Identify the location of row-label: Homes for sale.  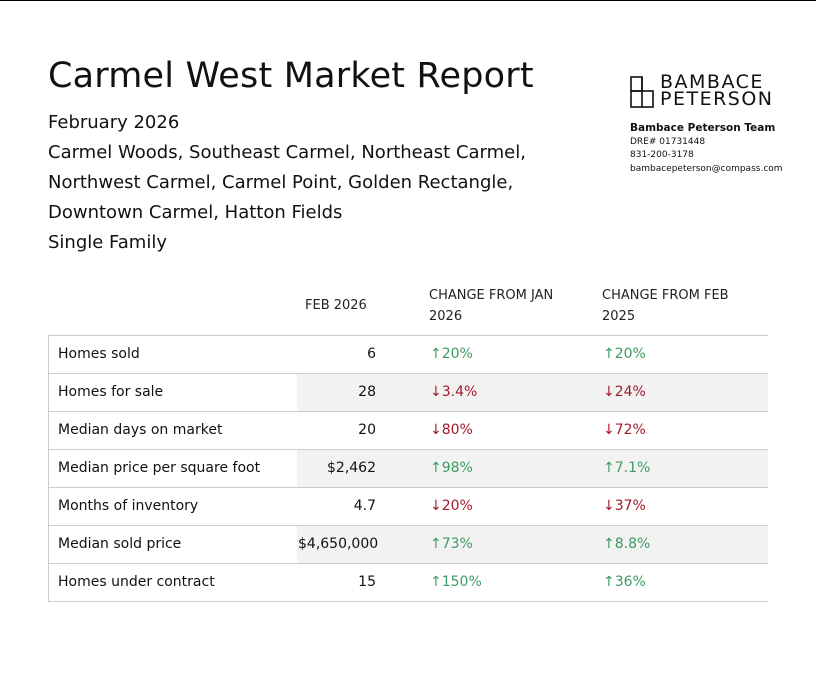
(111, 392).